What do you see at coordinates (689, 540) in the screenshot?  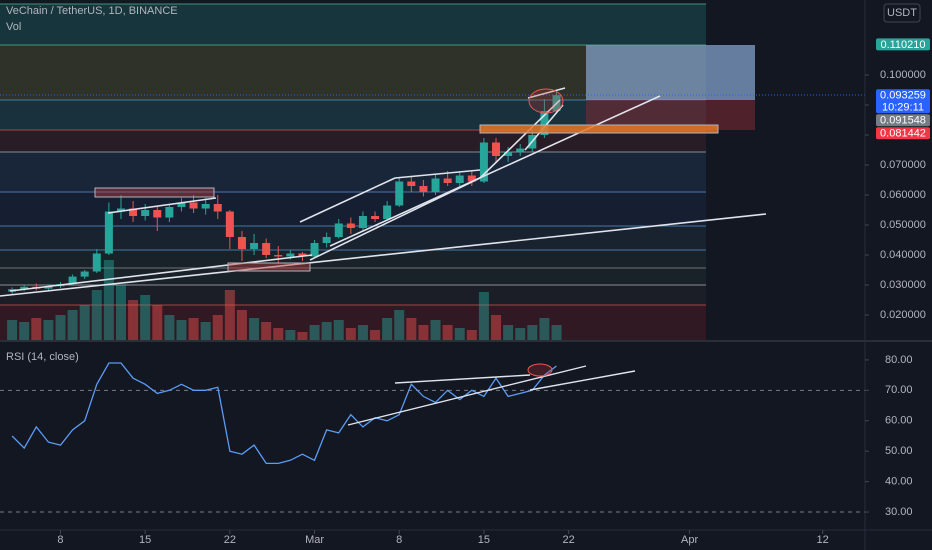 I see `x-tick-label: Apr` at bounding box center [689, 540].